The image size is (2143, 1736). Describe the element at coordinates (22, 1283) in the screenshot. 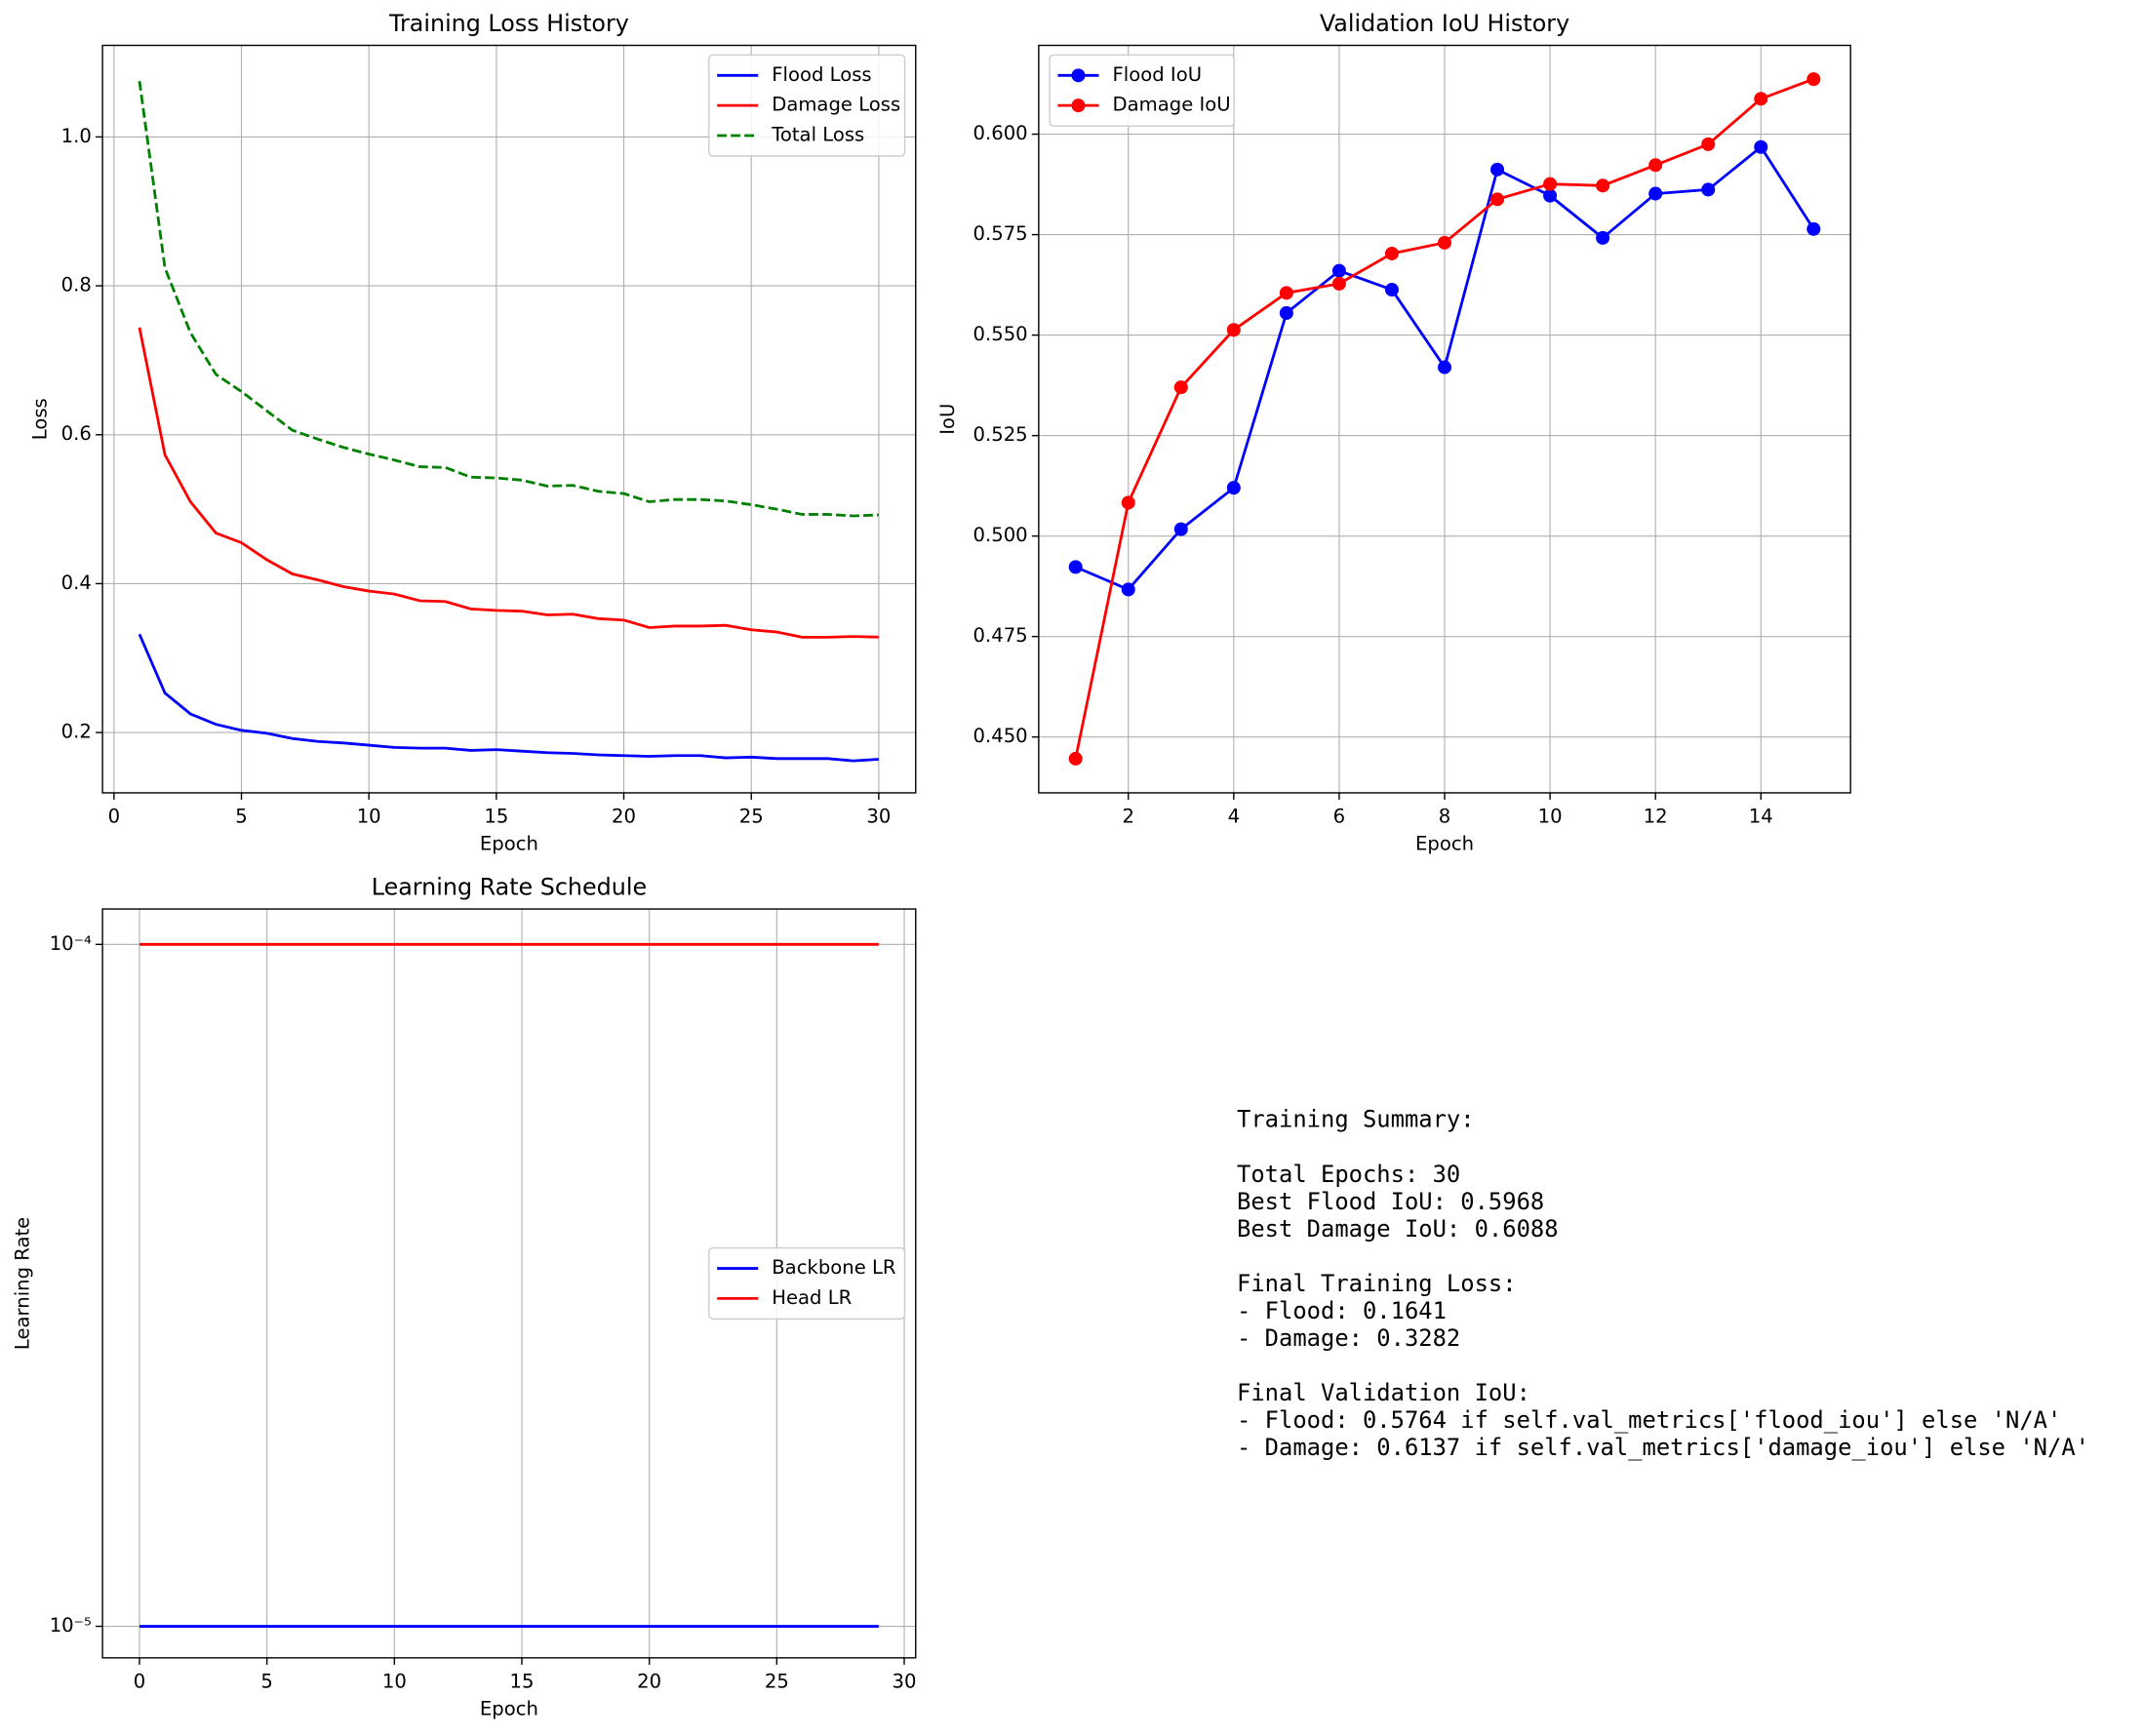

I see `y-axis-label: Learning Rate` at that location.